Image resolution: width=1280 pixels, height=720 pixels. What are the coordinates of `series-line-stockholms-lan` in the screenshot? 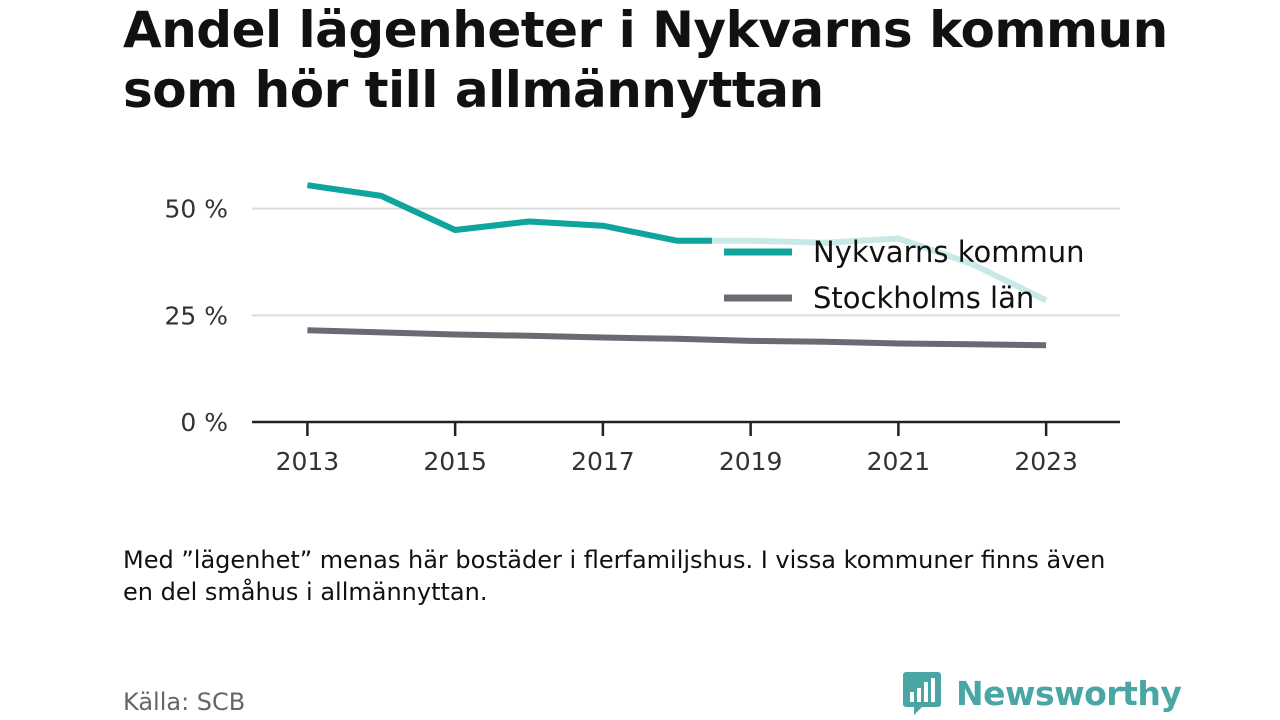 It's located at (677, 338).